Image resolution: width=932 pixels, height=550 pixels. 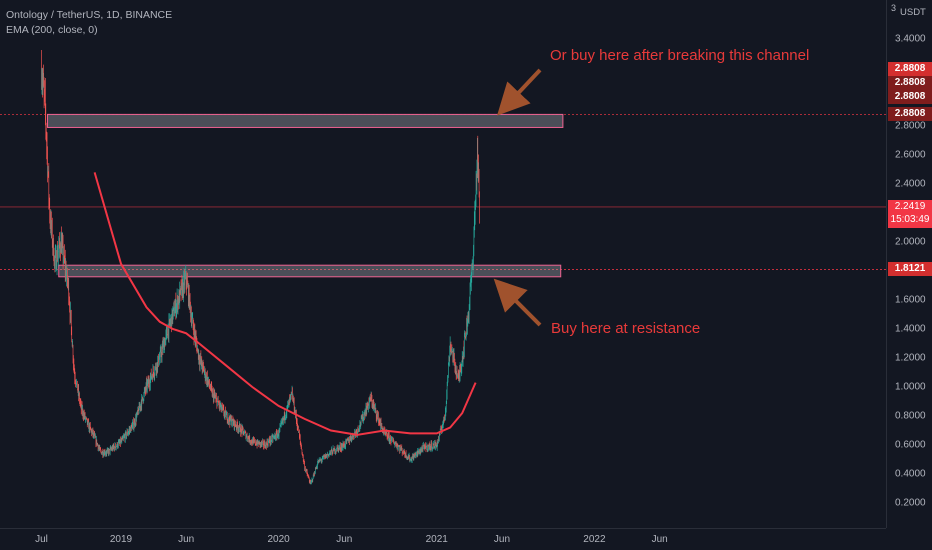 I want to click on currency-unit: USDT, so click(x=913, y=12).